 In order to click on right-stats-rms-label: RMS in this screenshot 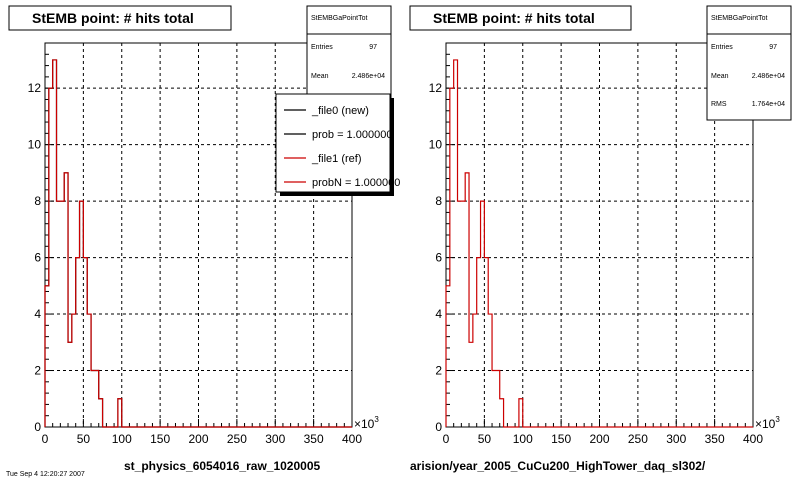, I will do `click(719, 104)`.